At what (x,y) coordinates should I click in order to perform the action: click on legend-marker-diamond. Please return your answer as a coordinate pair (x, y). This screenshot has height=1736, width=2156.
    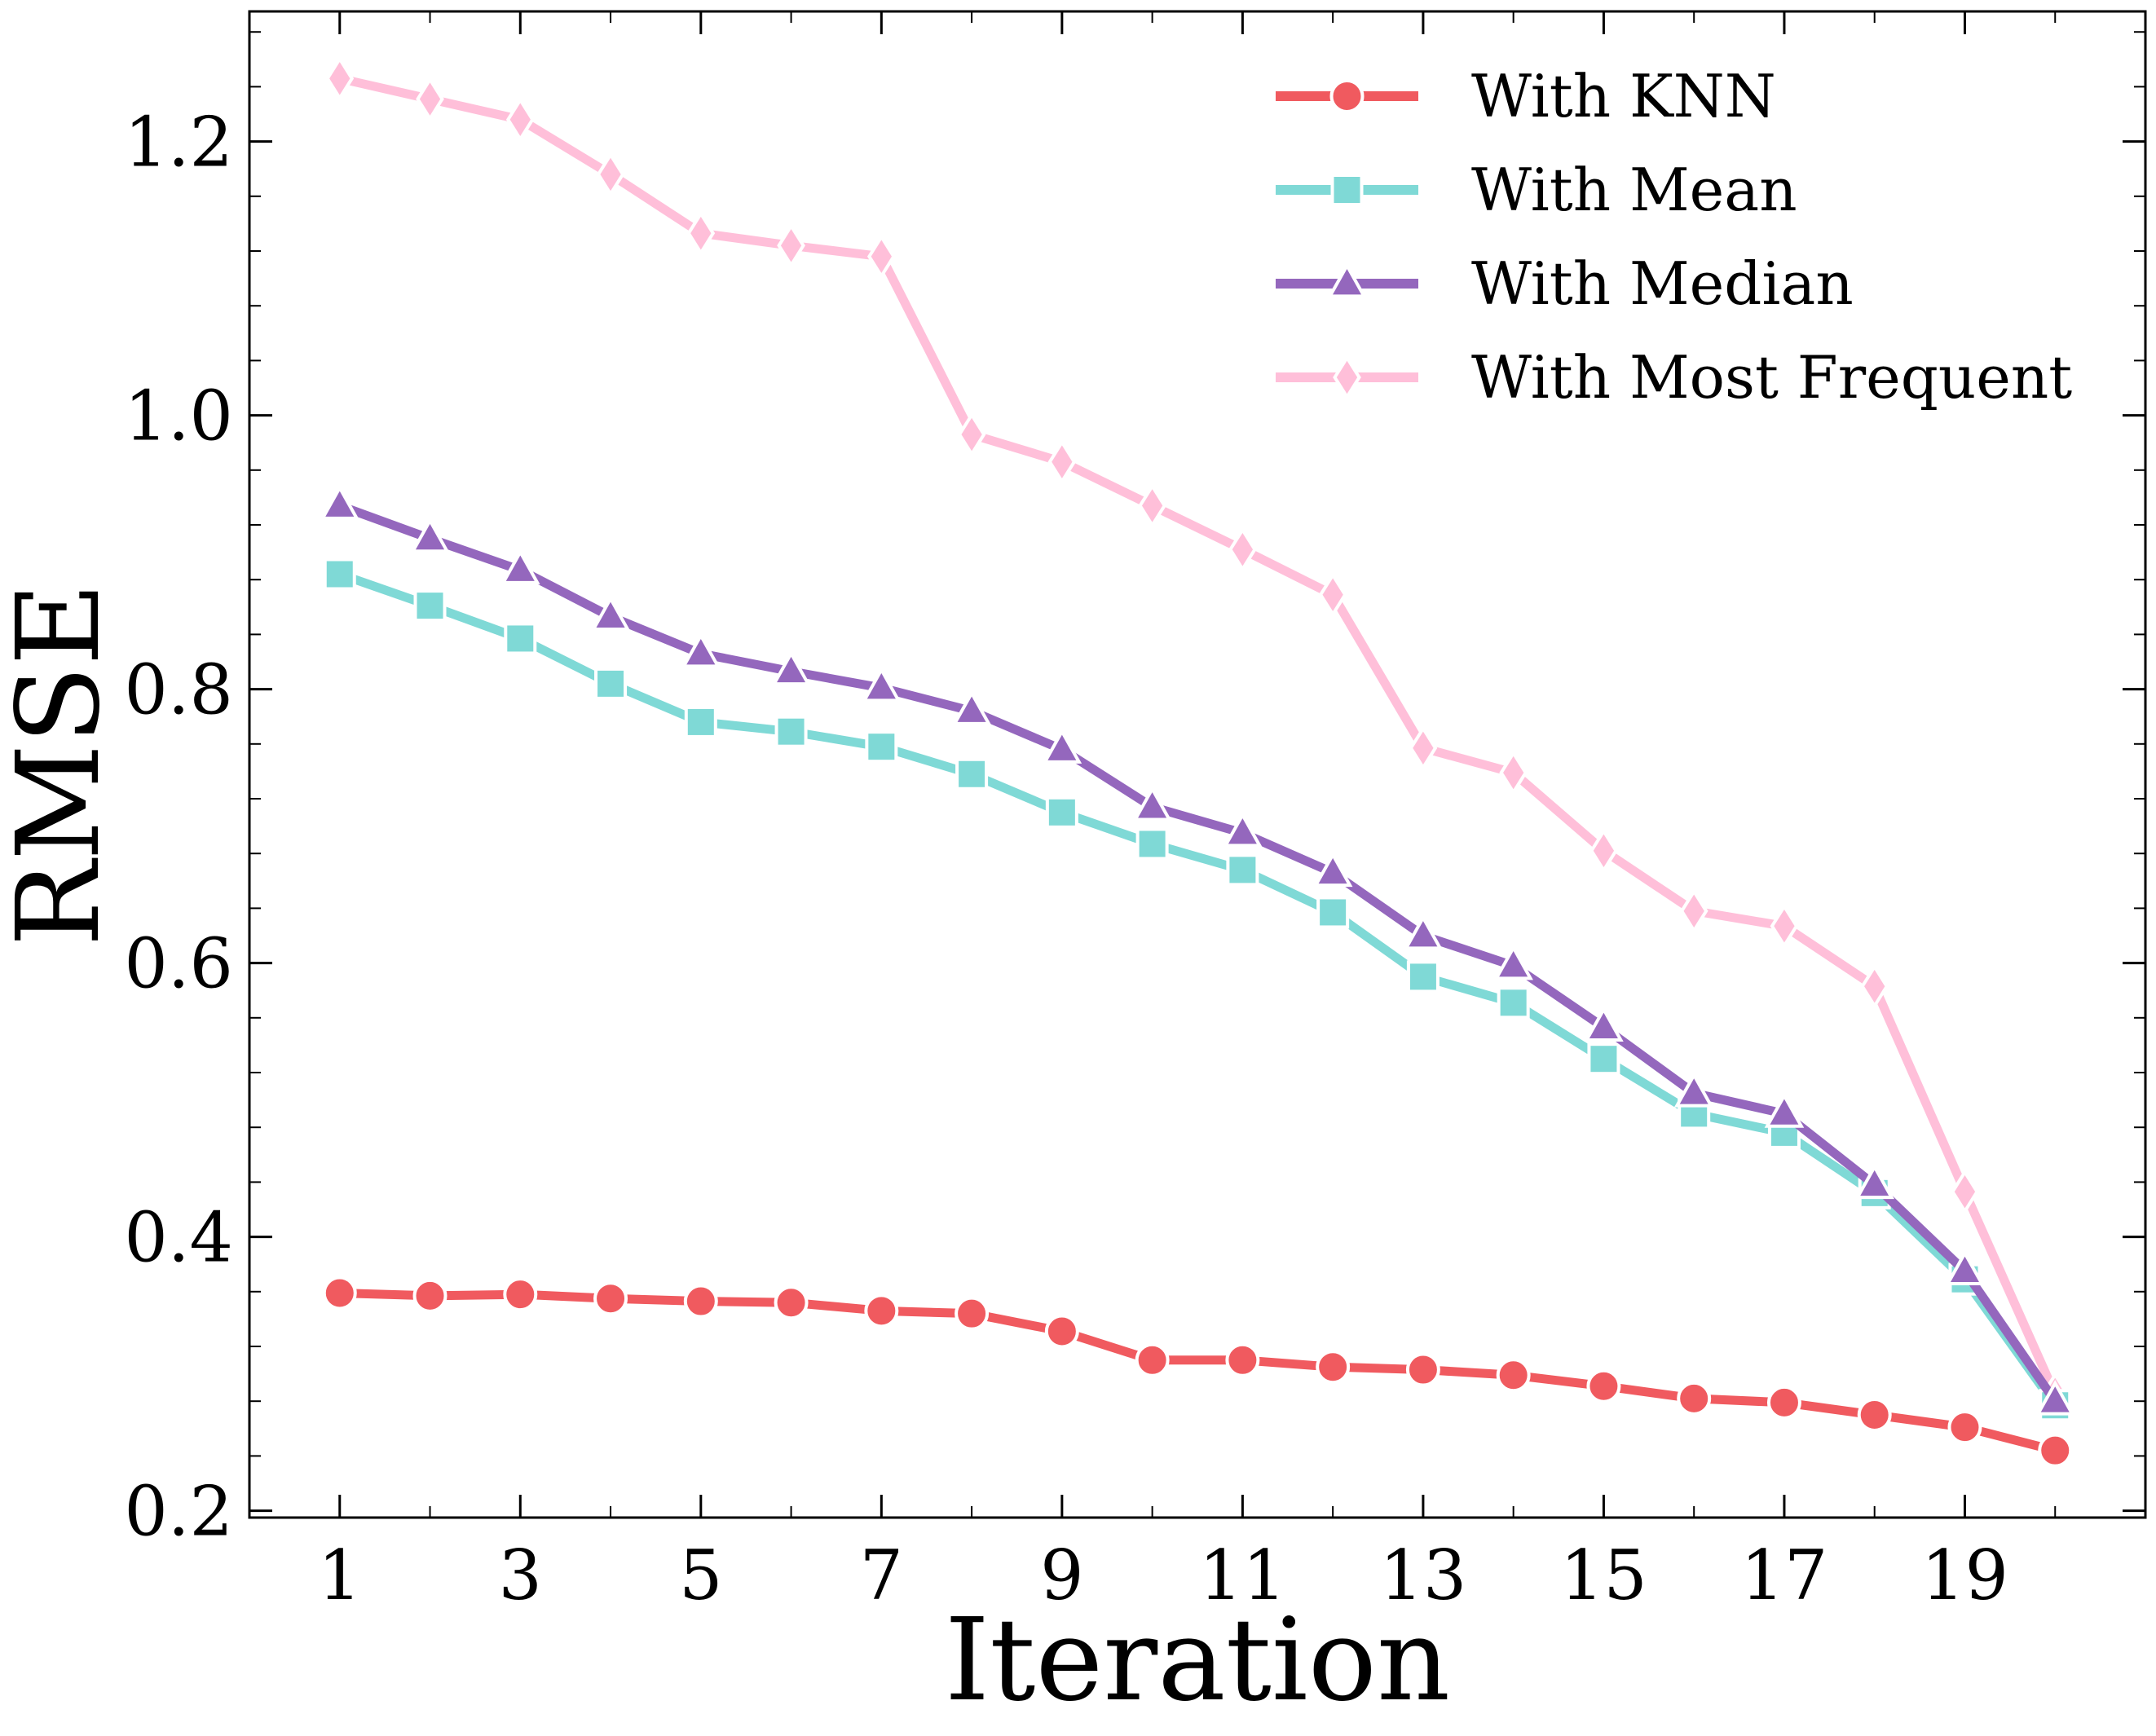
    Looking at the image, I should click on (1347, 377).